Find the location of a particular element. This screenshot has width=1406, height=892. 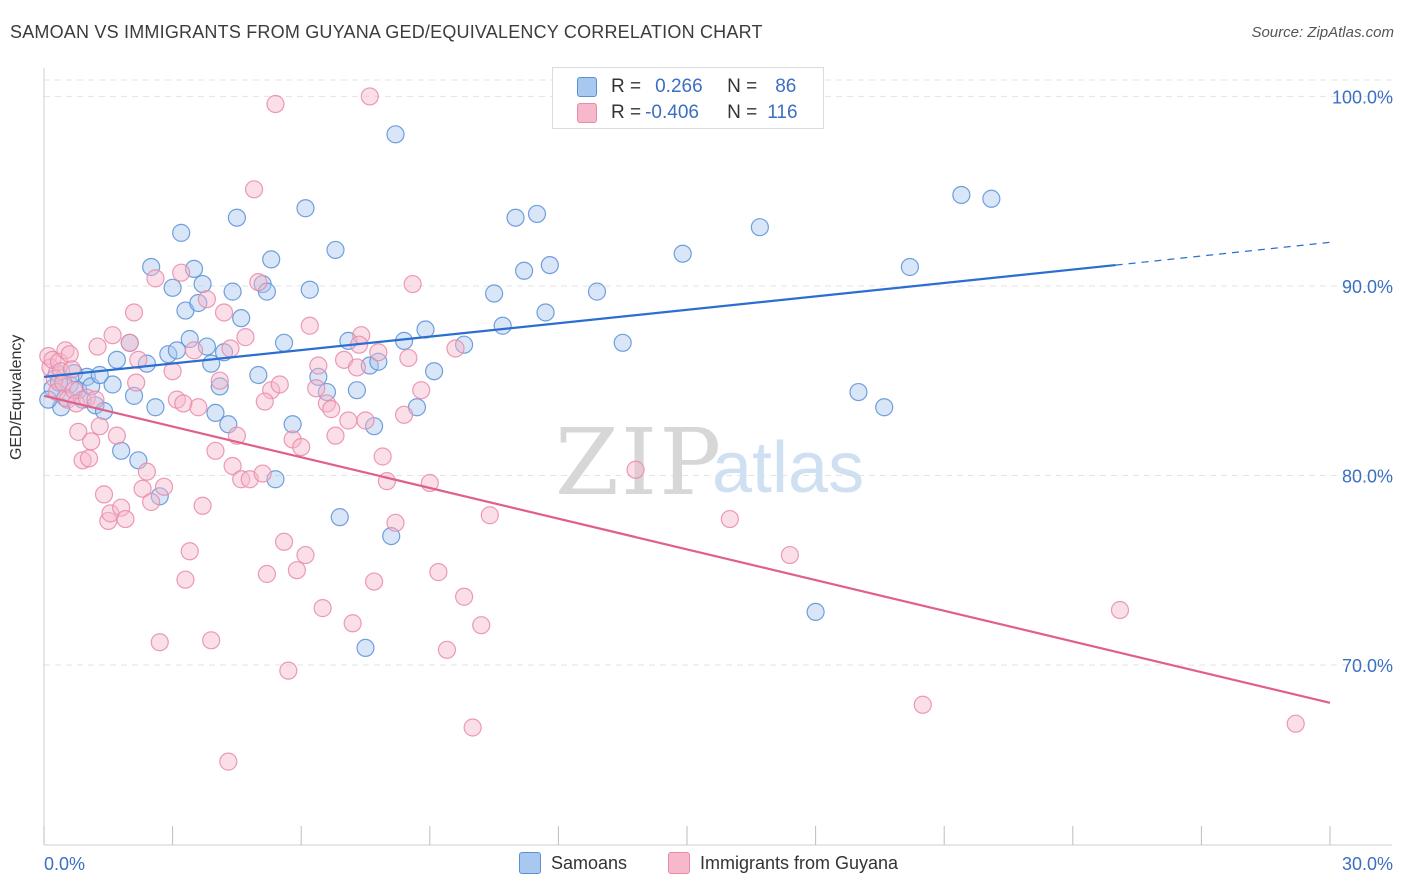

samoan-trendline-extension is located at coordinates (1223, 253).